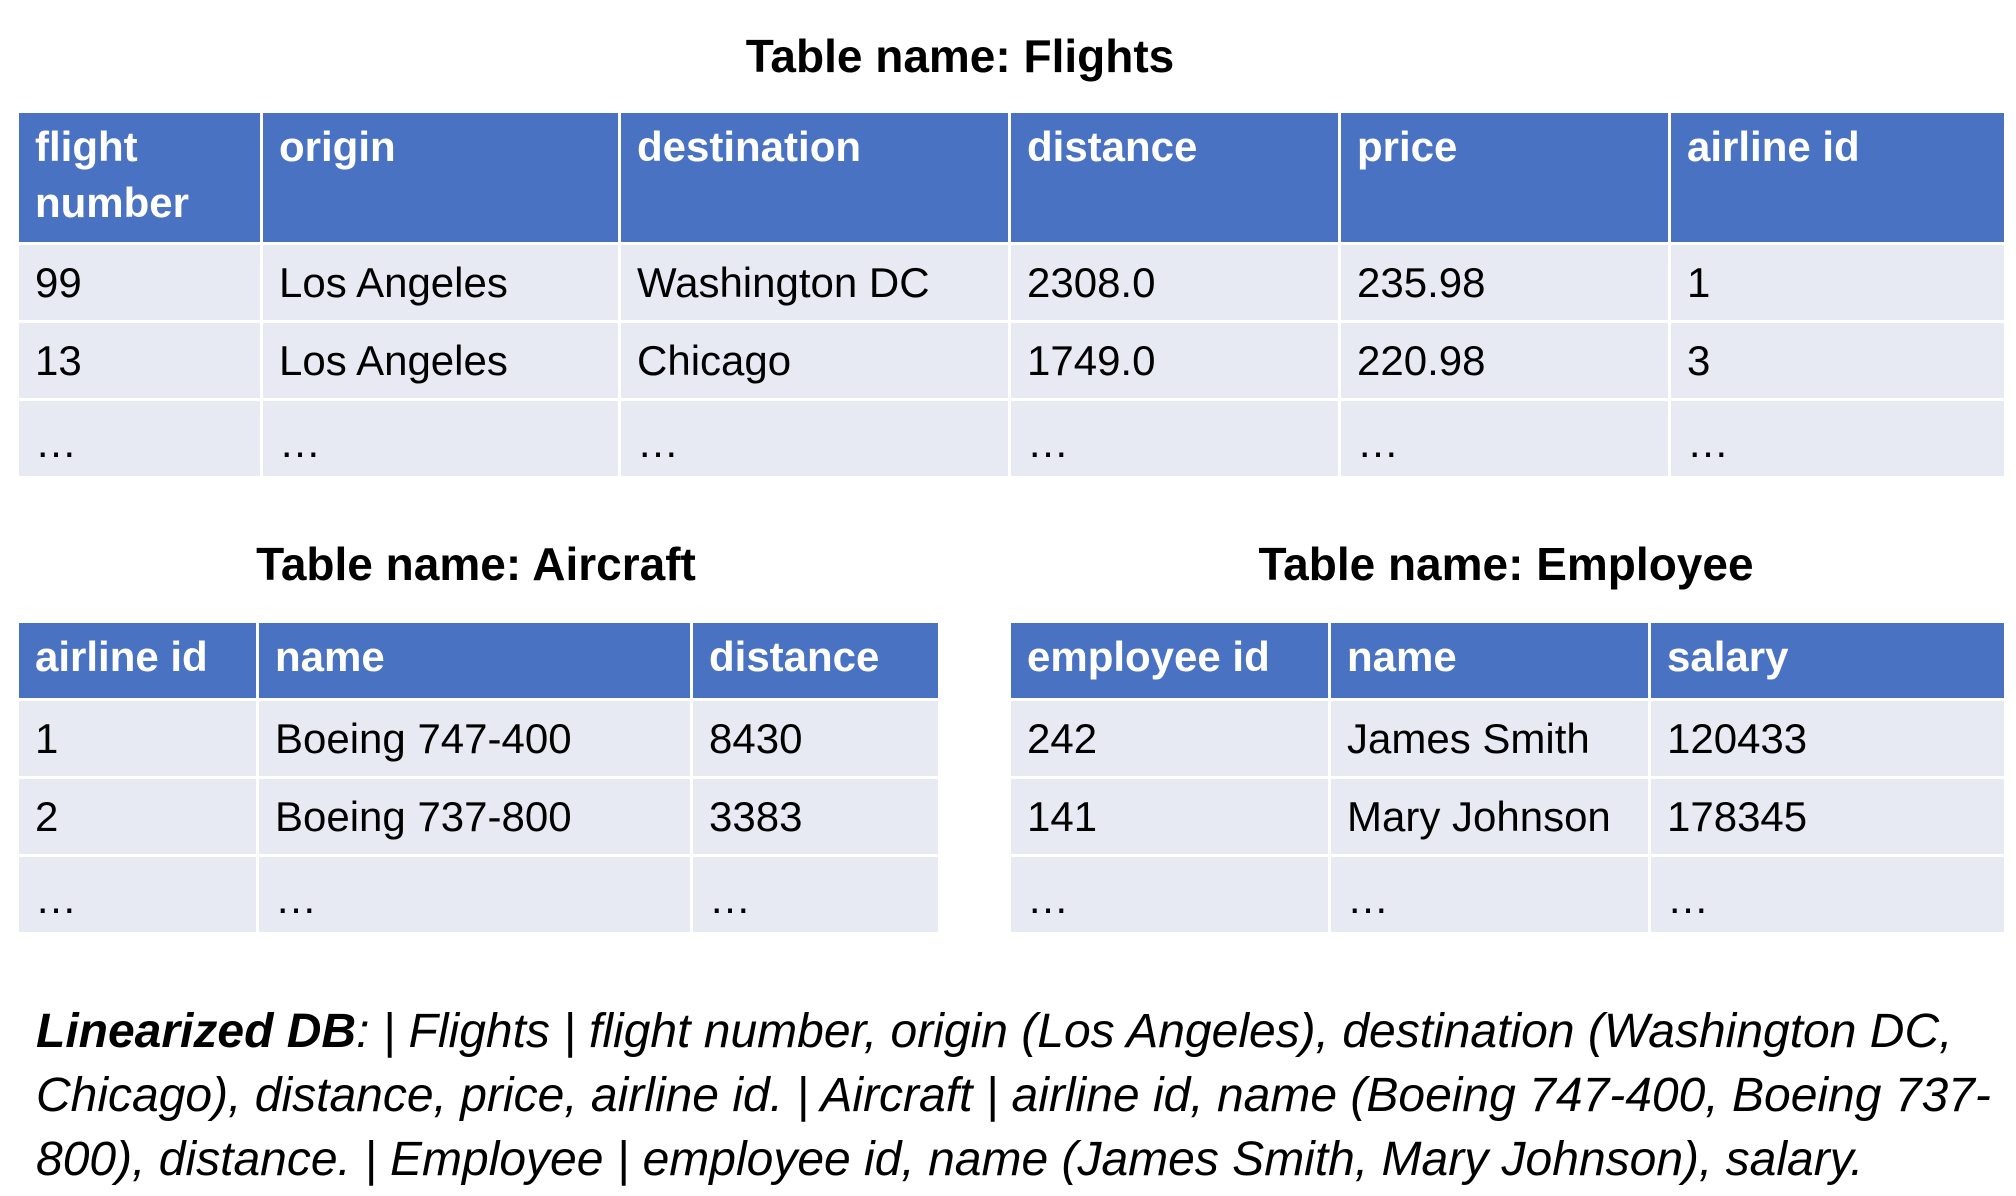  What do you see at coordinates (1169, 816) in the screenshot?
I see `table-cell: 141` at bounding box center [1169, 816].